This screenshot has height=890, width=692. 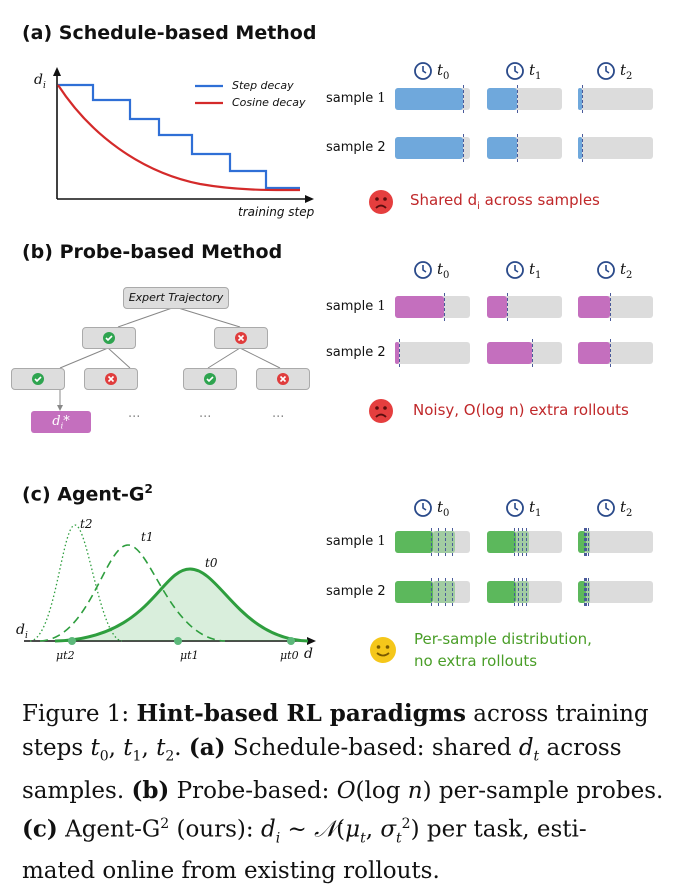 I want to click on probe-node-success, so click(x=38, y=379).